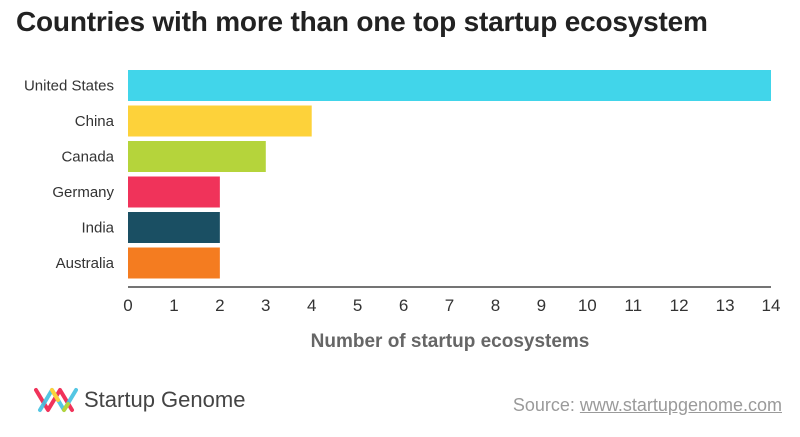  What do you see at coordinates (679, 305) in the screenshot?
I see `x-tick-label: 12` at bounding box center [679, 305].